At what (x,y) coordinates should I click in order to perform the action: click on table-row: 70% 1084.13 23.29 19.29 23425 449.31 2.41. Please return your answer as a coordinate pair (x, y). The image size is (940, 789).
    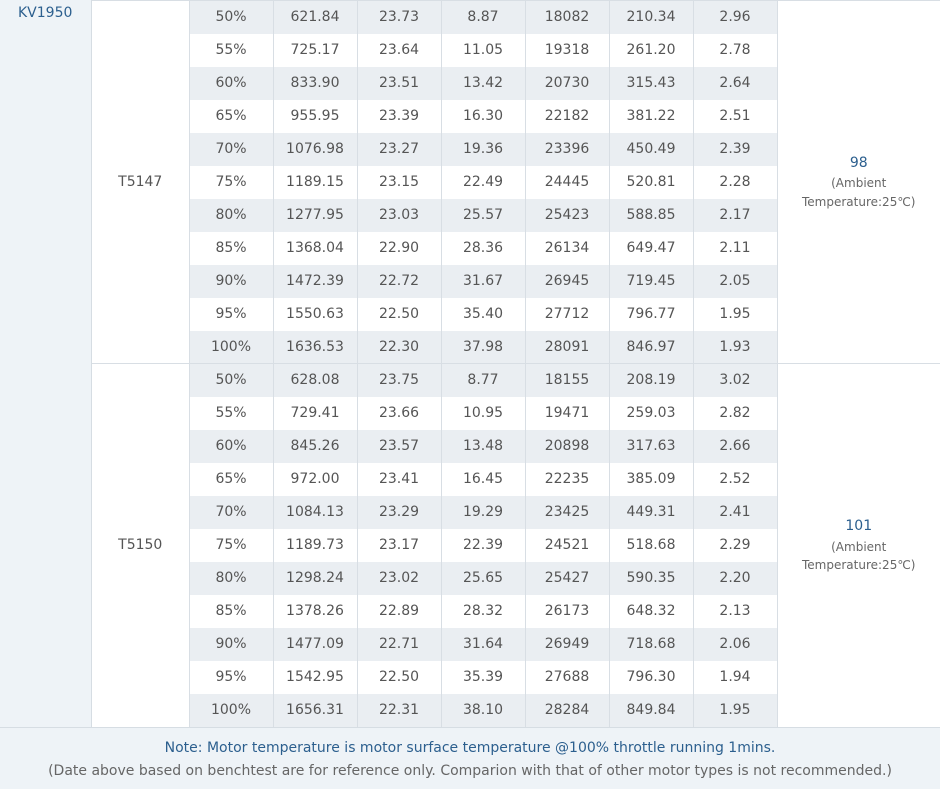
    Looking at the image, I should click on (516, 512).